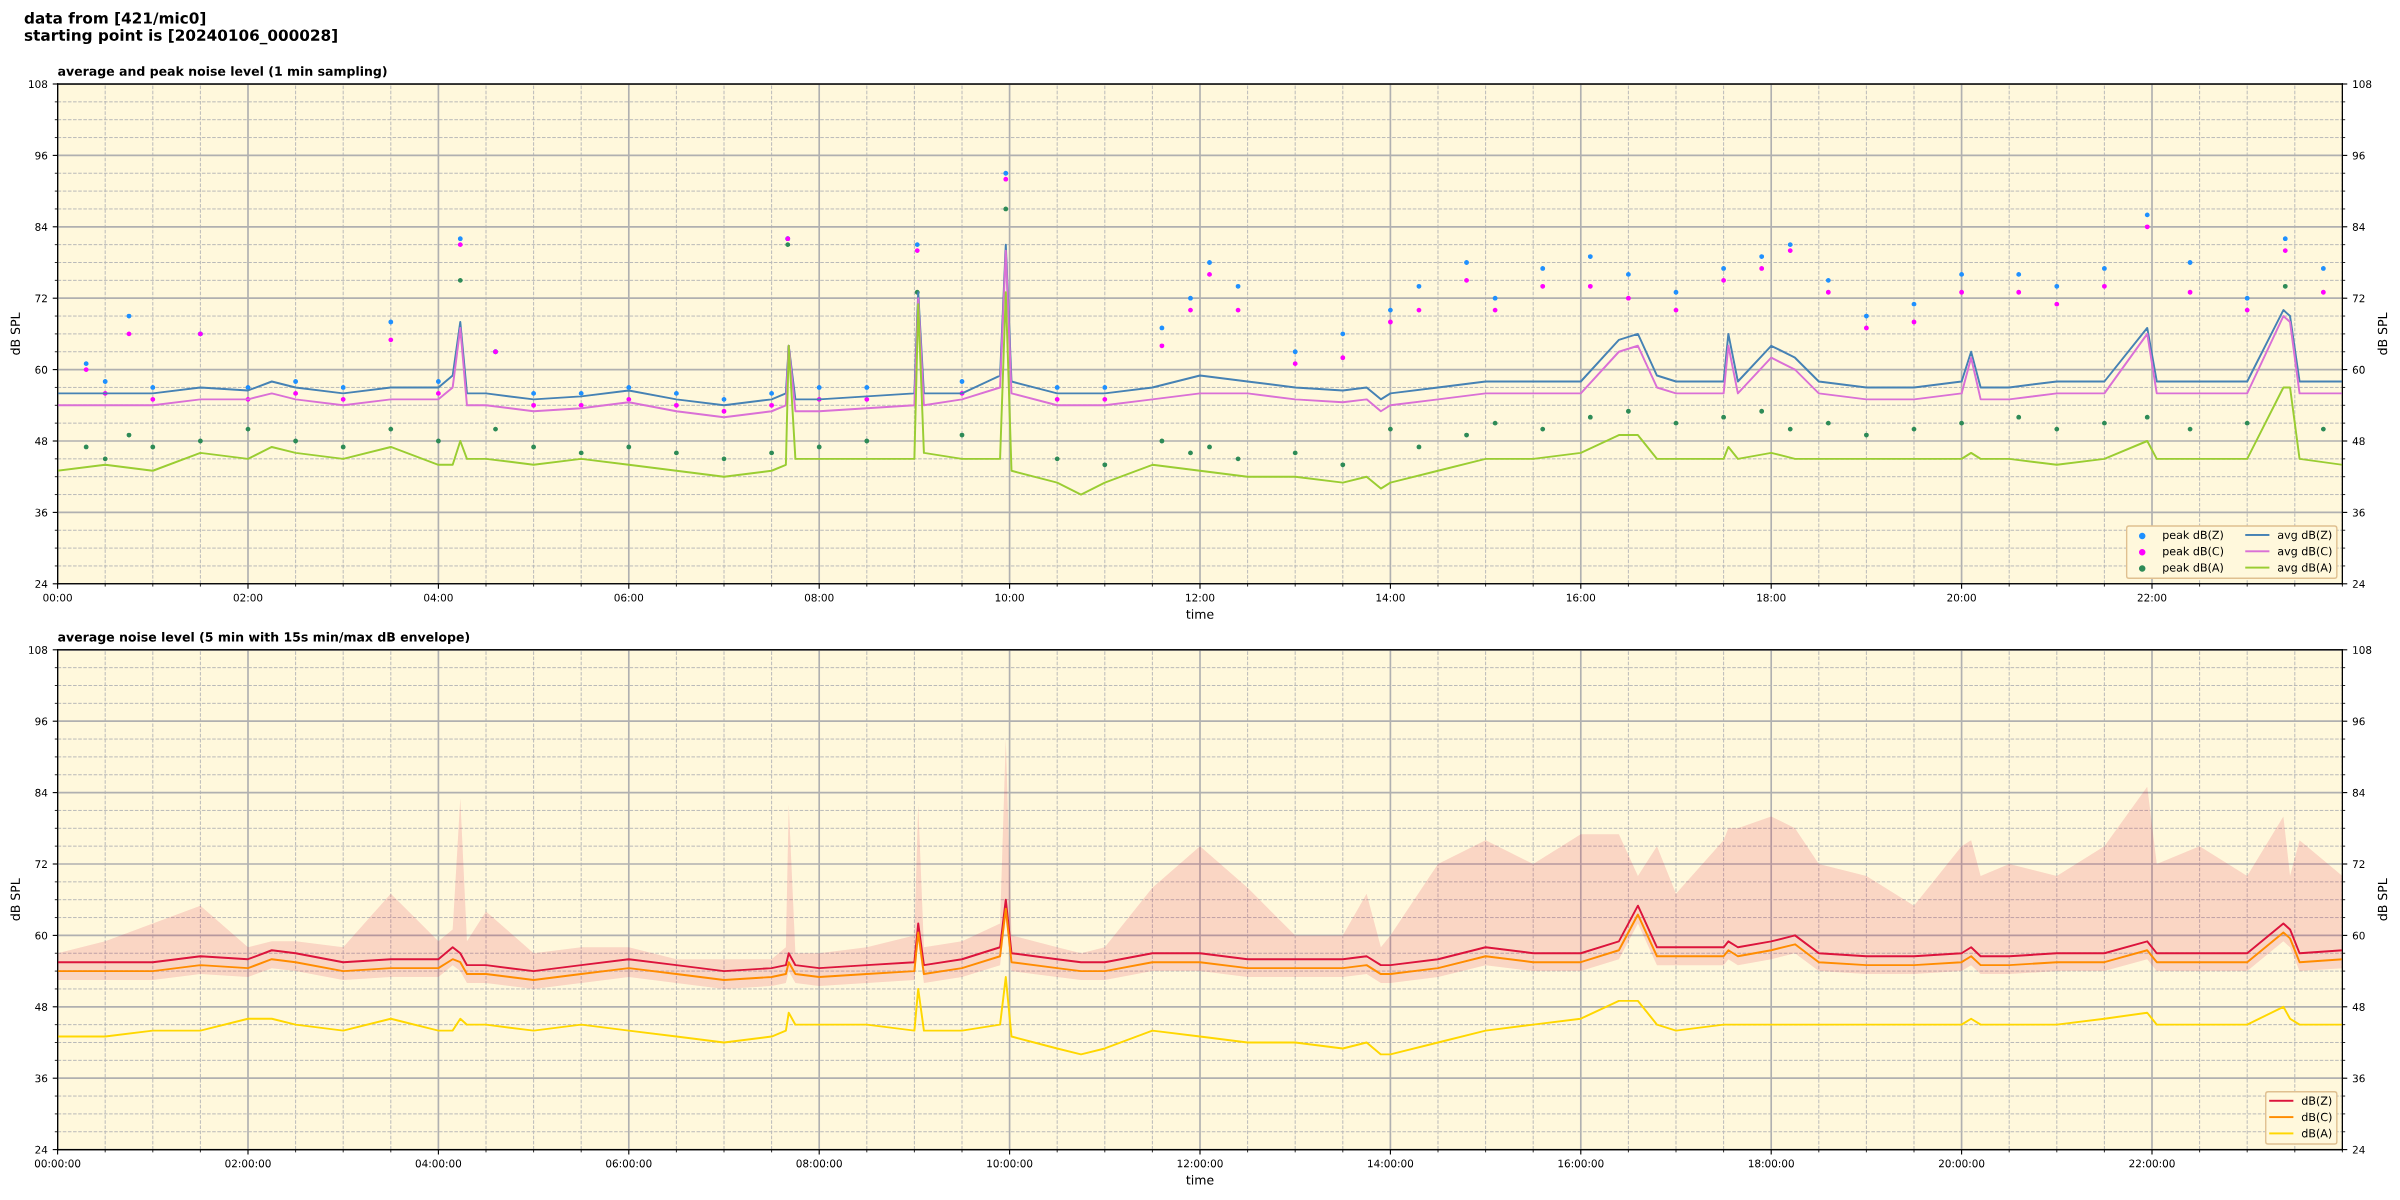 The image size is (2400, 1200). Describe the element at coordinates (629, 597) in the screenshot. I see `x-tick-label: 06:00` at that location.